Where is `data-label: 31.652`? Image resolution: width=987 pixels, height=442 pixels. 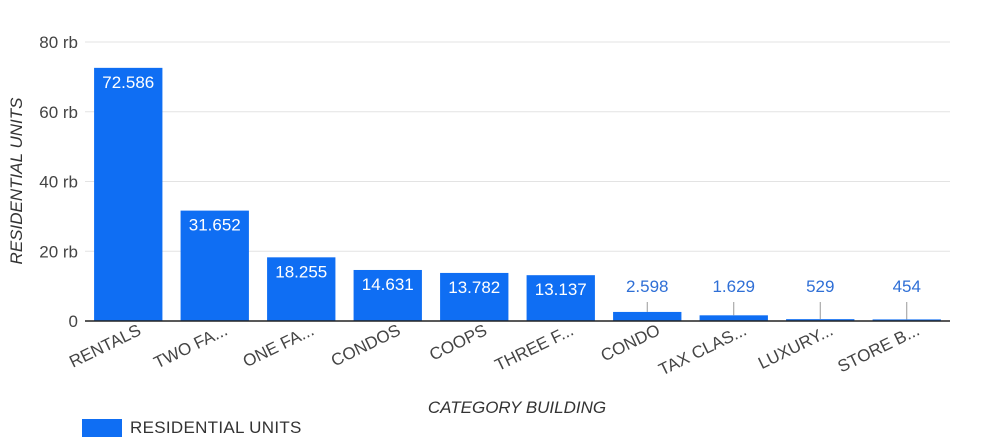
data-label: 31.652 is located at coordinates (215, 225).